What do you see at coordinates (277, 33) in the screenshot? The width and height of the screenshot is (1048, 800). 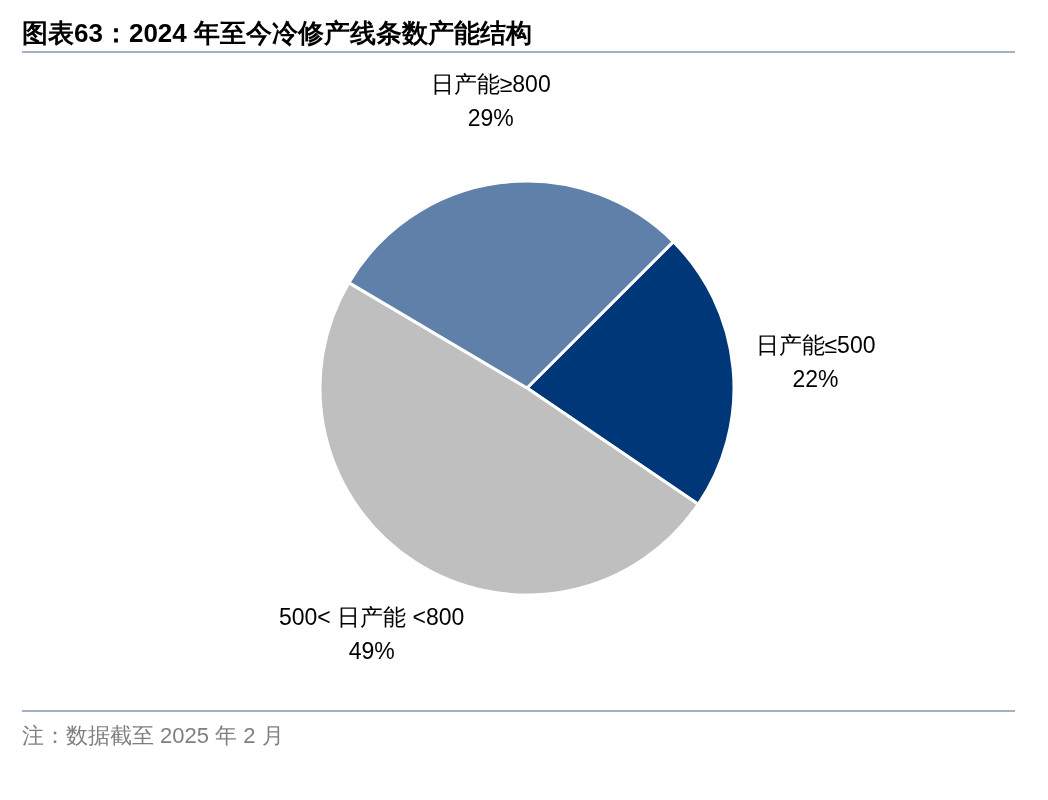 I see `chart-title: 图表63：2024 年至今冷修产线条数产能结构` at bounding box center [277, 33].